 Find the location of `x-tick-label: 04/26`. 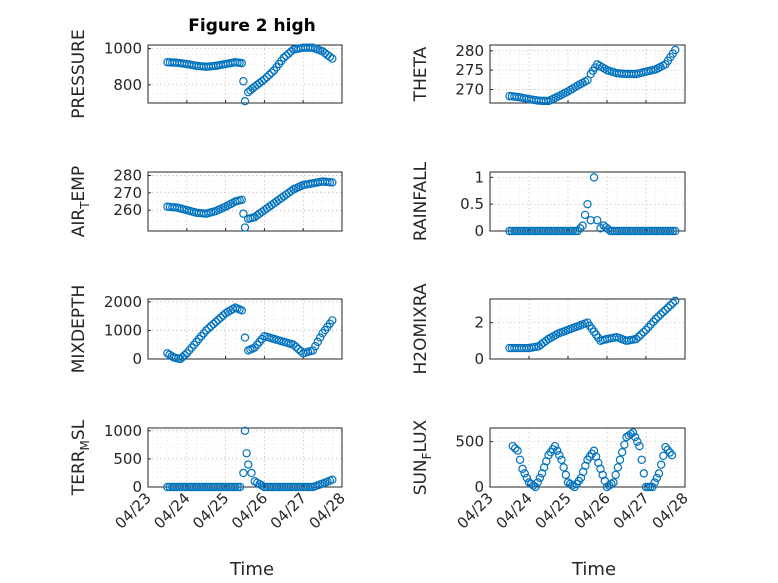

x-tick-label: 04/26 is located at coordinates (592, 510).